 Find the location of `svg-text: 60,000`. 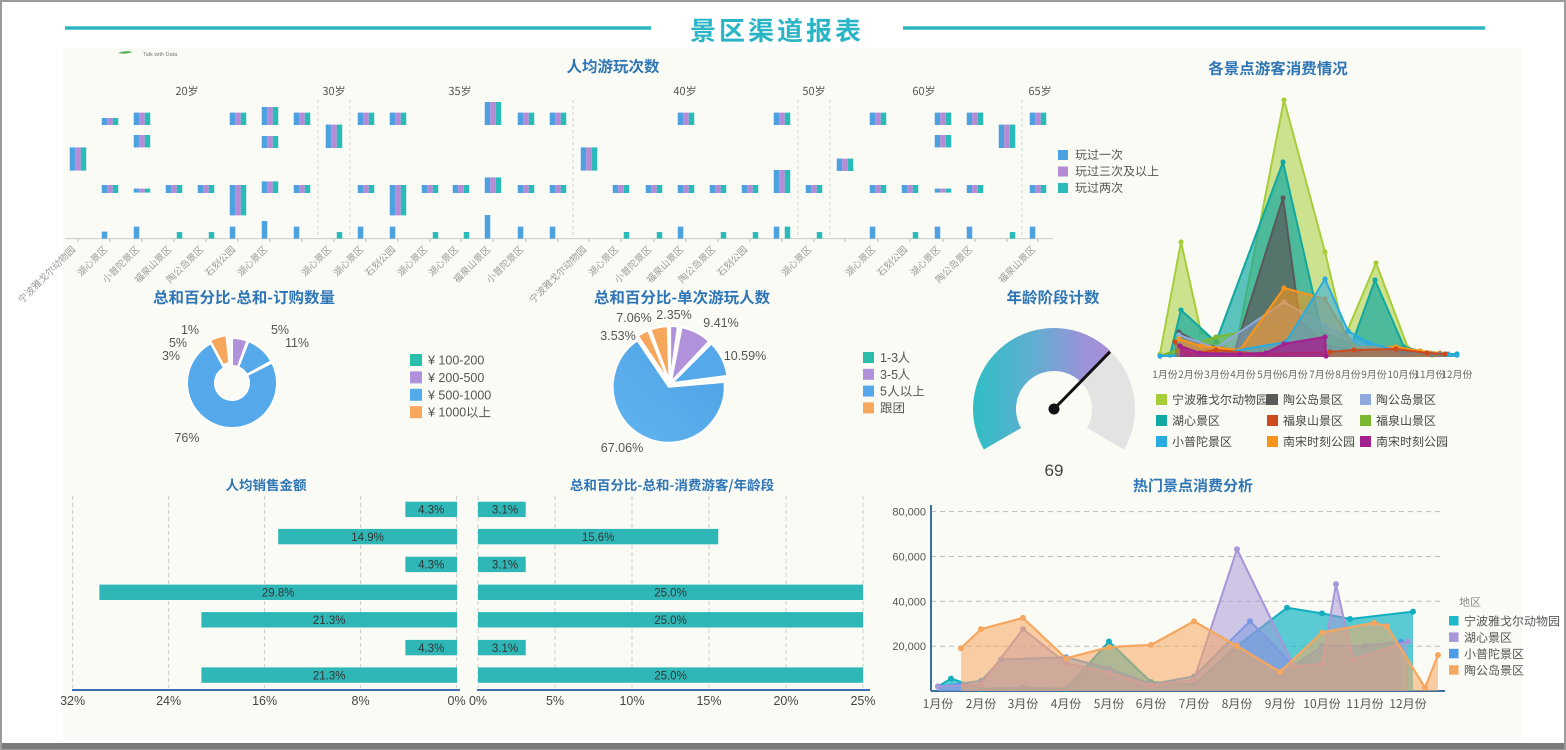

svg-text: 60,000 is located at coordinates (909, 558).